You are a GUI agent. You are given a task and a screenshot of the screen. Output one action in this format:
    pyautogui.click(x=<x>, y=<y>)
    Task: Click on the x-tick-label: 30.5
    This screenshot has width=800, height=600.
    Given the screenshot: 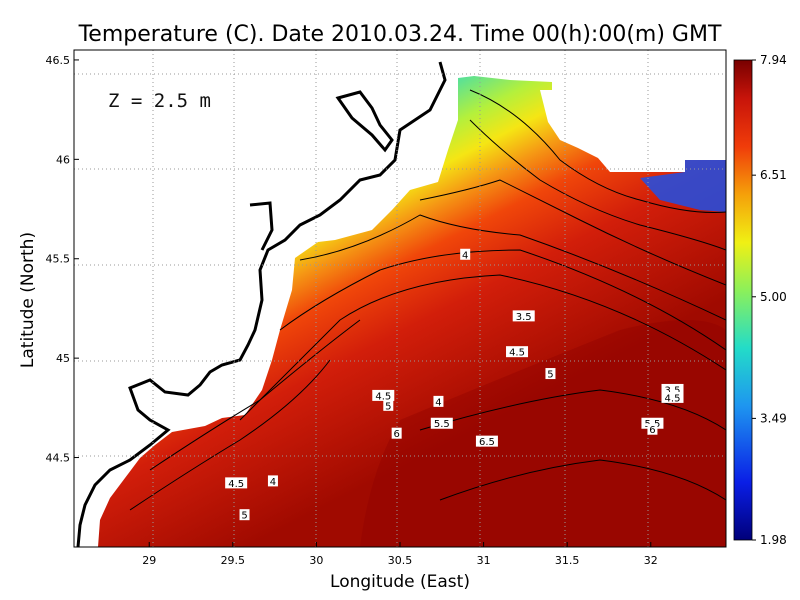 What is the action you would take?
    pyautogui.click(x=400, y=560)
    